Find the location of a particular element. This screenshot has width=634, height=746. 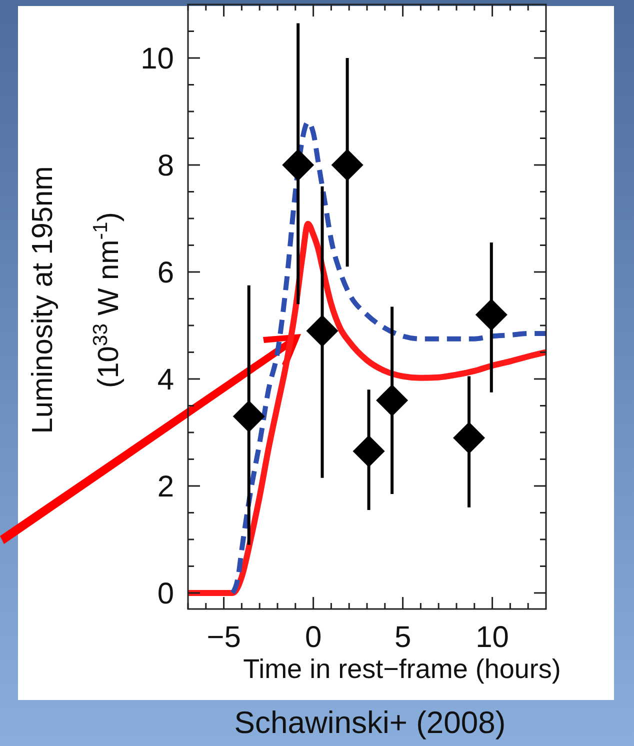

y-tick-label: 10 is located at coordinates (157, 59).